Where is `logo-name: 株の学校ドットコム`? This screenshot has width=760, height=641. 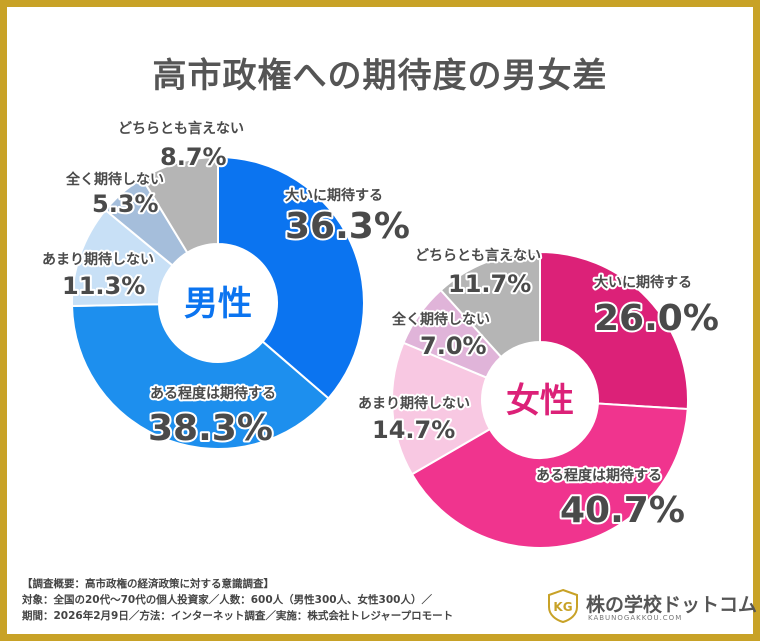
logo-name: 株の学校ドットコム is located at coordinates (672, 605).